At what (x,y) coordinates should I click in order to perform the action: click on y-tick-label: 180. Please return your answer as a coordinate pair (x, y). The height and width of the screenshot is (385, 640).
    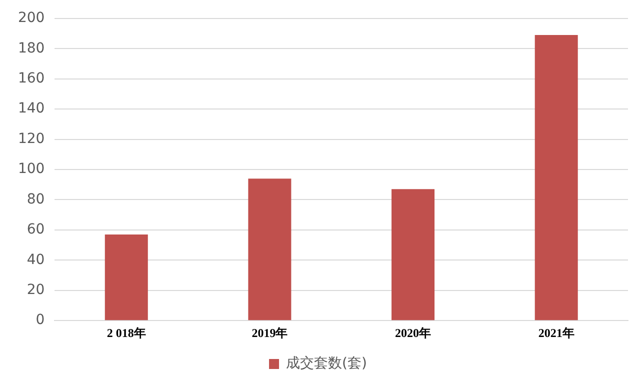
    Looking at the image, I should click on (31, 48).